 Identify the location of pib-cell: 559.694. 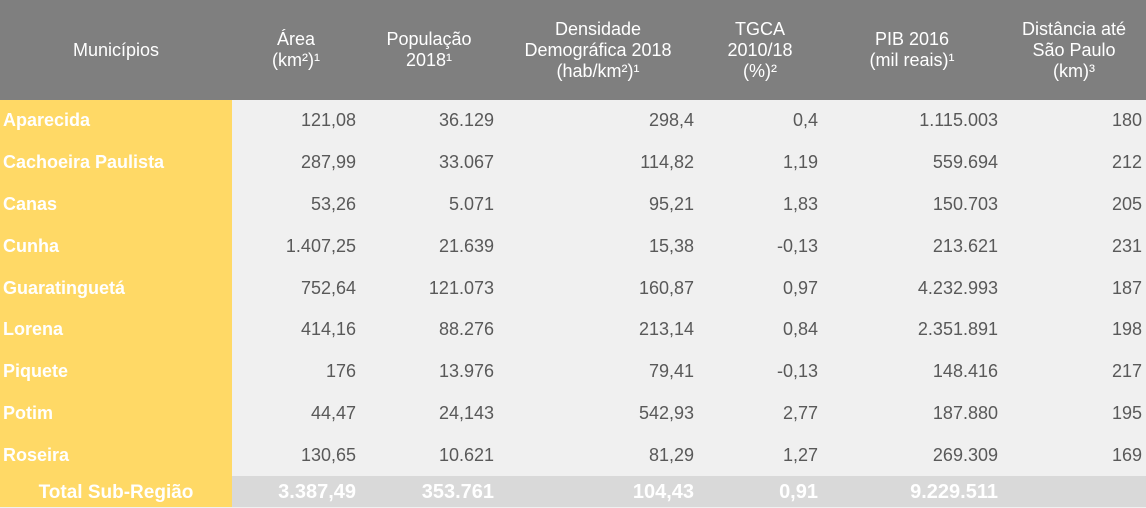
(912, 162).